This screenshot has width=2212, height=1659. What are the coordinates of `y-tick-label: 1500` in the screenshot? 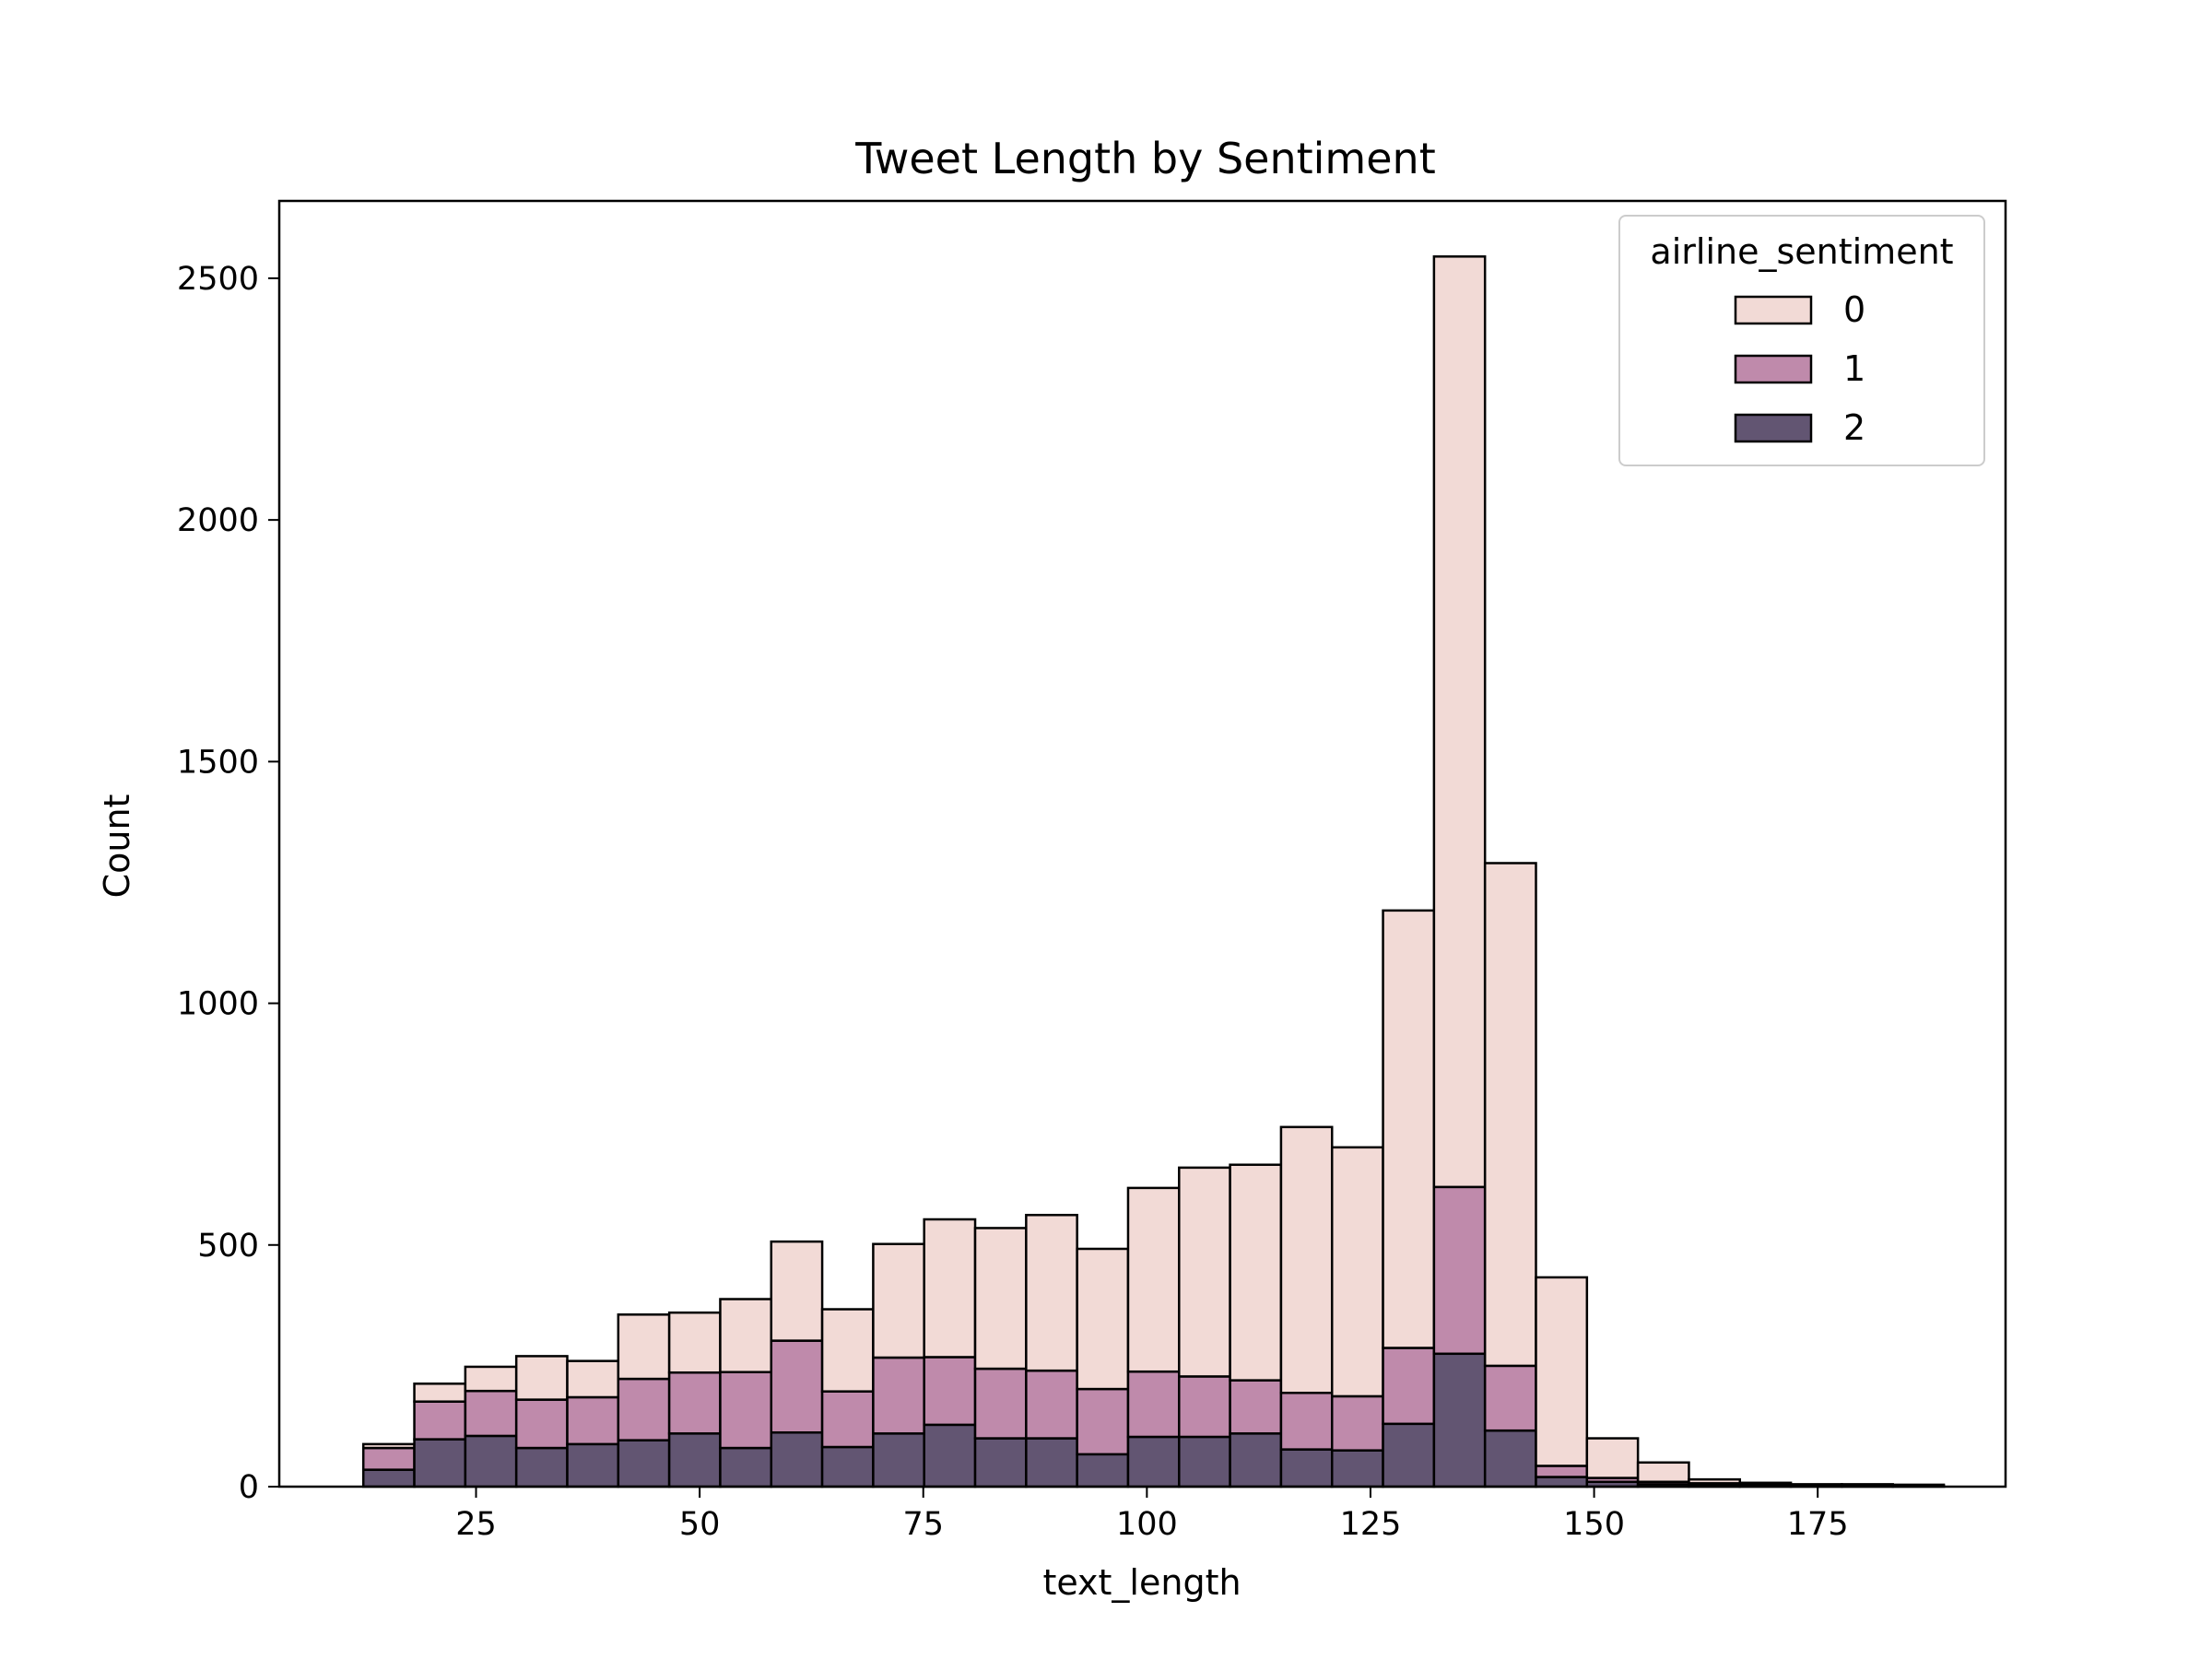 It's located at (218, 762).